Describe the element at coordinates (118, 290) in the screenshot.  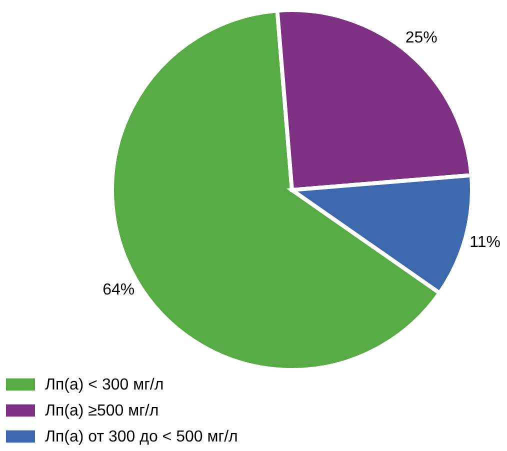
I see `data-label: 64%` at that location.